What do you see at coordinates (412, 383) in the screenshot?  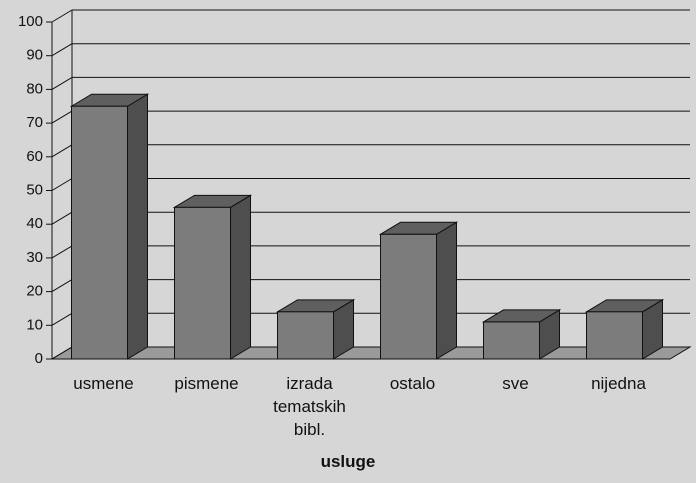 I see `x-tick-label: ostalo` at bounding box center [412, 383].